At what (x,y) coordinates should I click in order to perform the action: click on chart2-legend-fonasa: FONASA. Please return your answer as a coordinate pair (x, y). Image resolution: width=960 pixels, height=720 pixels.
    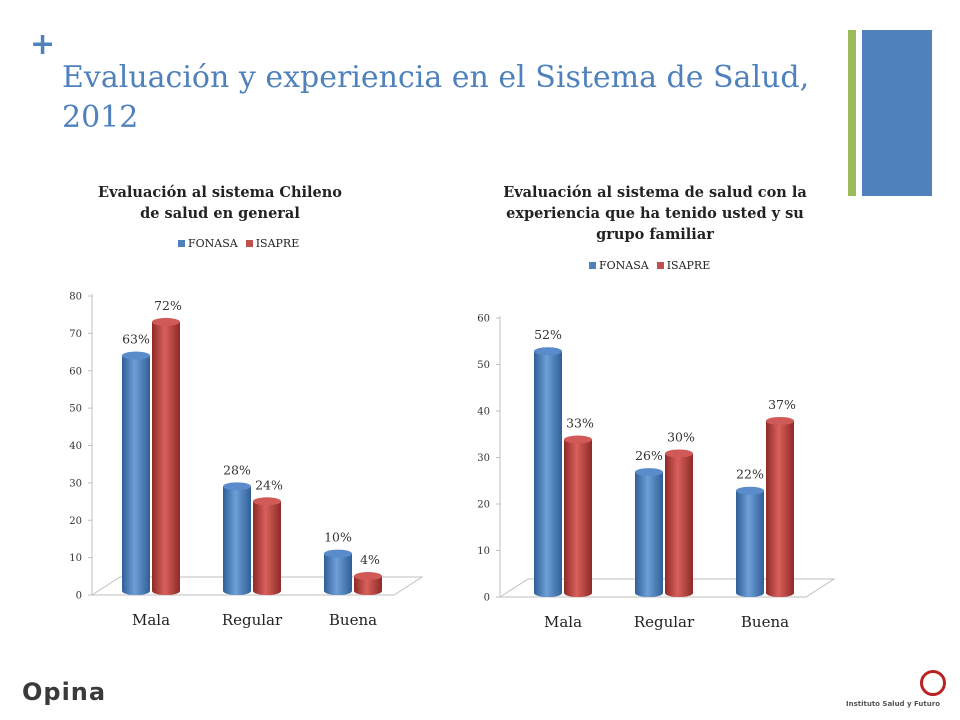
    Looking at the image, I should click on (619, 265).